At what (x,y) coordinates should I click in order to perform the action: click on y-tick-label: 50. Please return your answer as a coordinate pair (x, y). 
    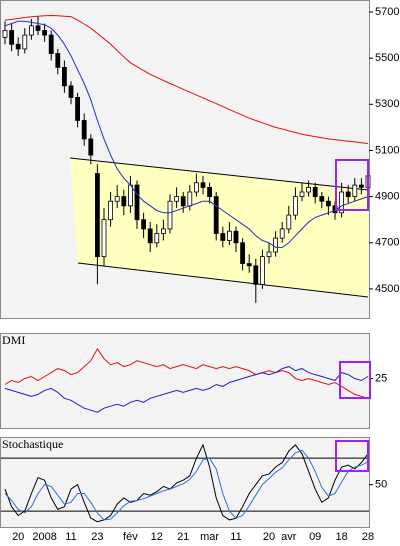
    Looking at the image, I should click on (381, 485).